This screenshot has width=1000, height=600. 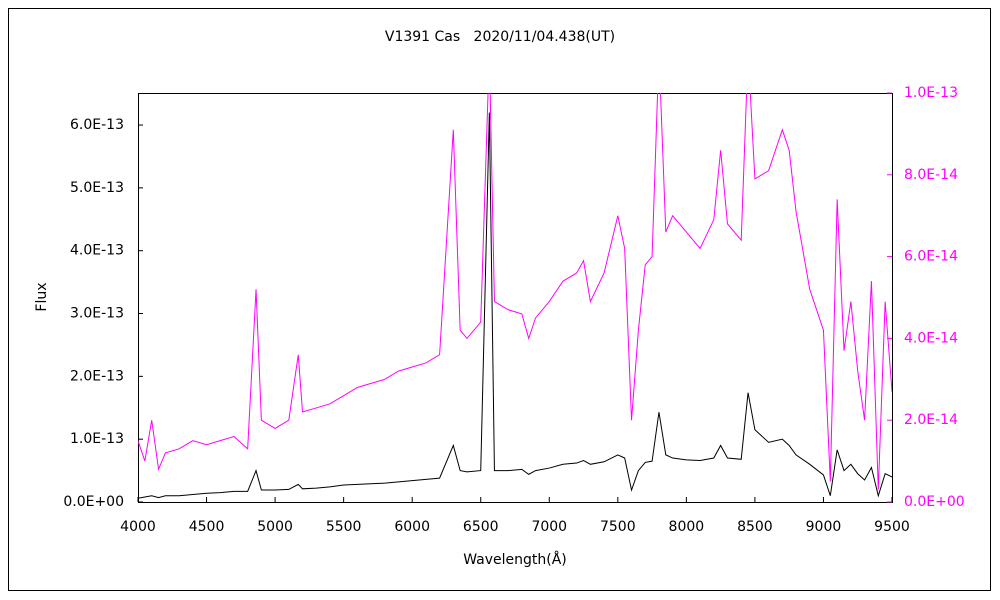 What do you see at coordinates (755, 527) in the screenshot?
I see `x-tick-label: 8500` at bounding box center [755, 527].